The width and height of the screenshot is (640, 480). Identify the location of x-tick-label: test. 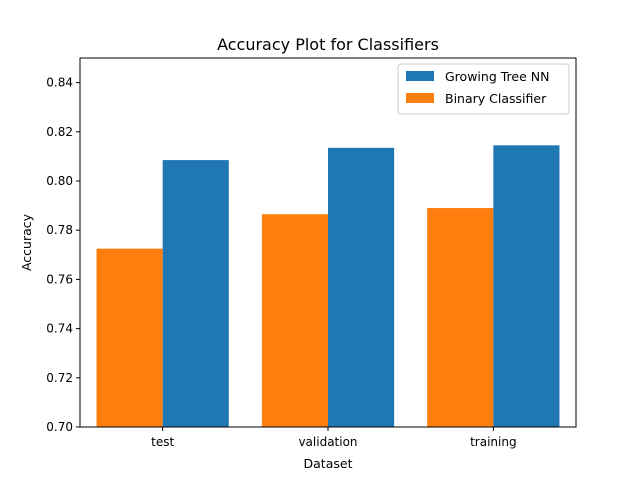
(162, 442).